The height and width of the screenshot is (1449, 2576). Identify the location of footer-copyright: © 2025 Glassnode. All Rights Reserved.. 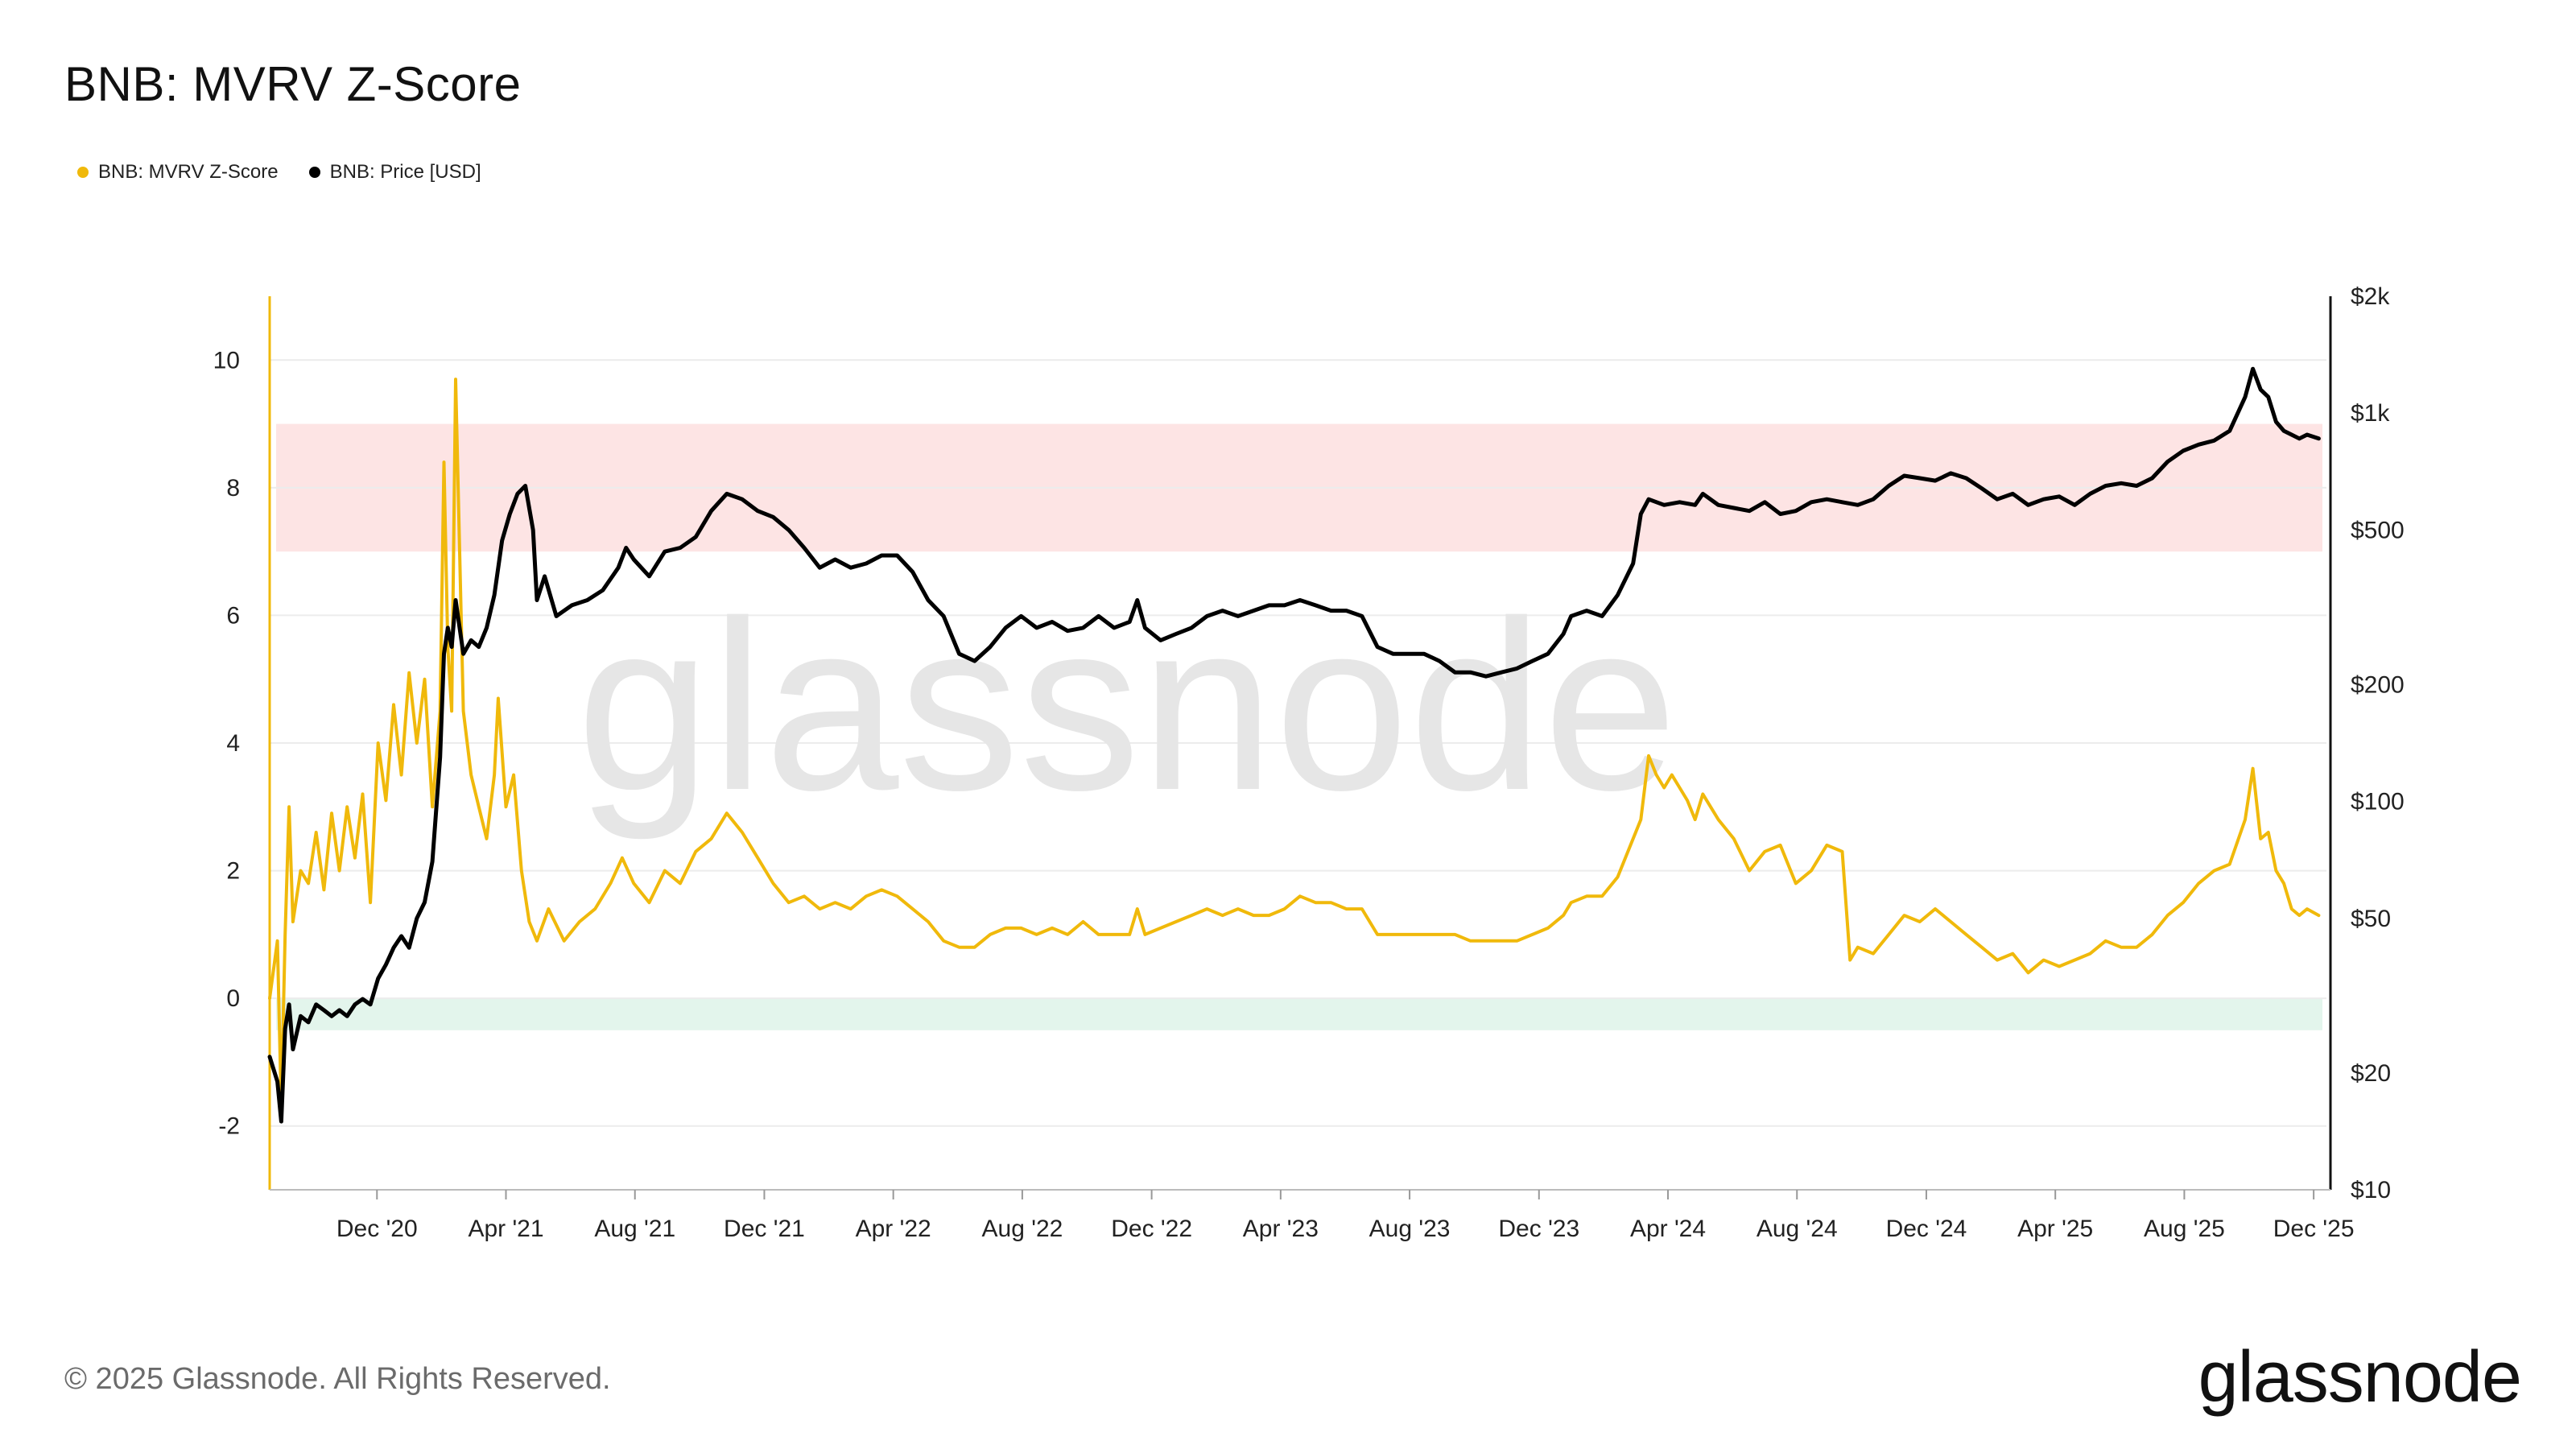
(337, 1379).